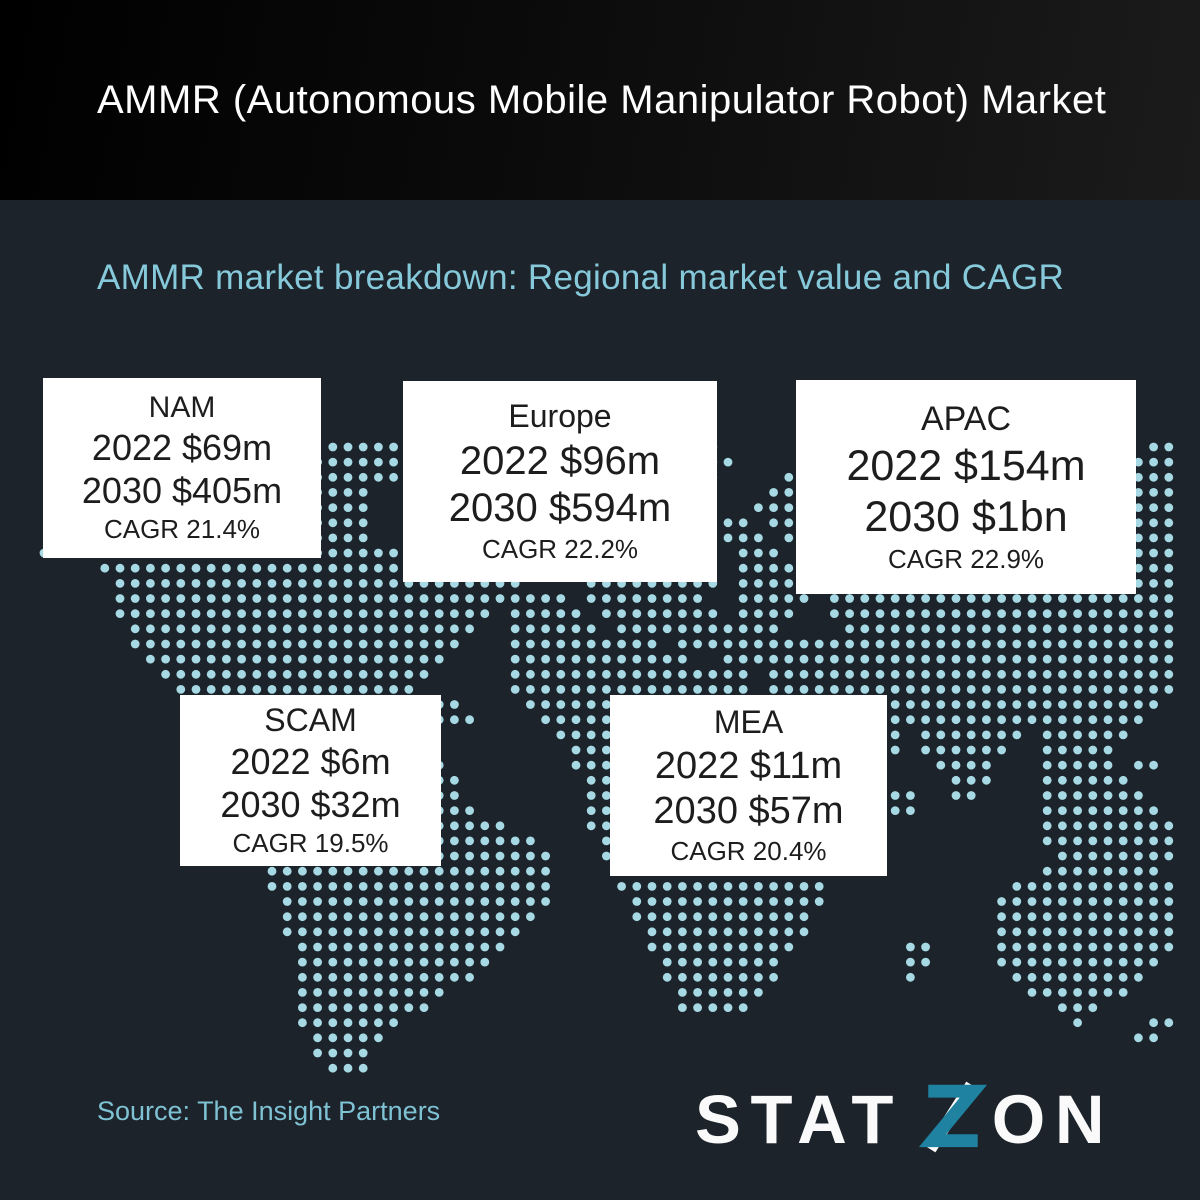 This screenshot has height=1200, width=1200. I want to click on region-card-scam: SCAM 2022 $6m 2030 $32m CAGR 19.5%, so click(310, 780).